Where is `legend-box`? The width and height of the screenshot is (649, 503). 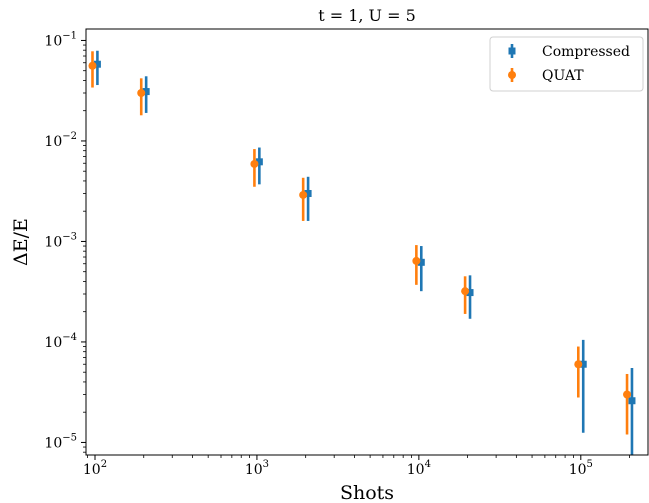
legend-box is located at coordinates (566, 64).